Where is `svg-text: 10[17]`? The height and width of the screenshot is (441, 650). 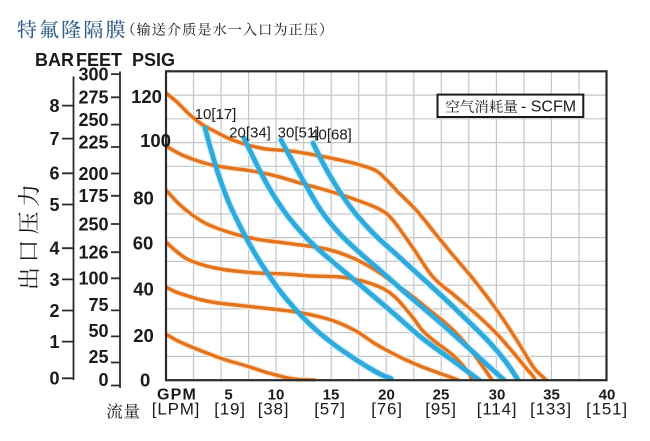
svg-text: 10[17] is located at coordinates (216, 114).